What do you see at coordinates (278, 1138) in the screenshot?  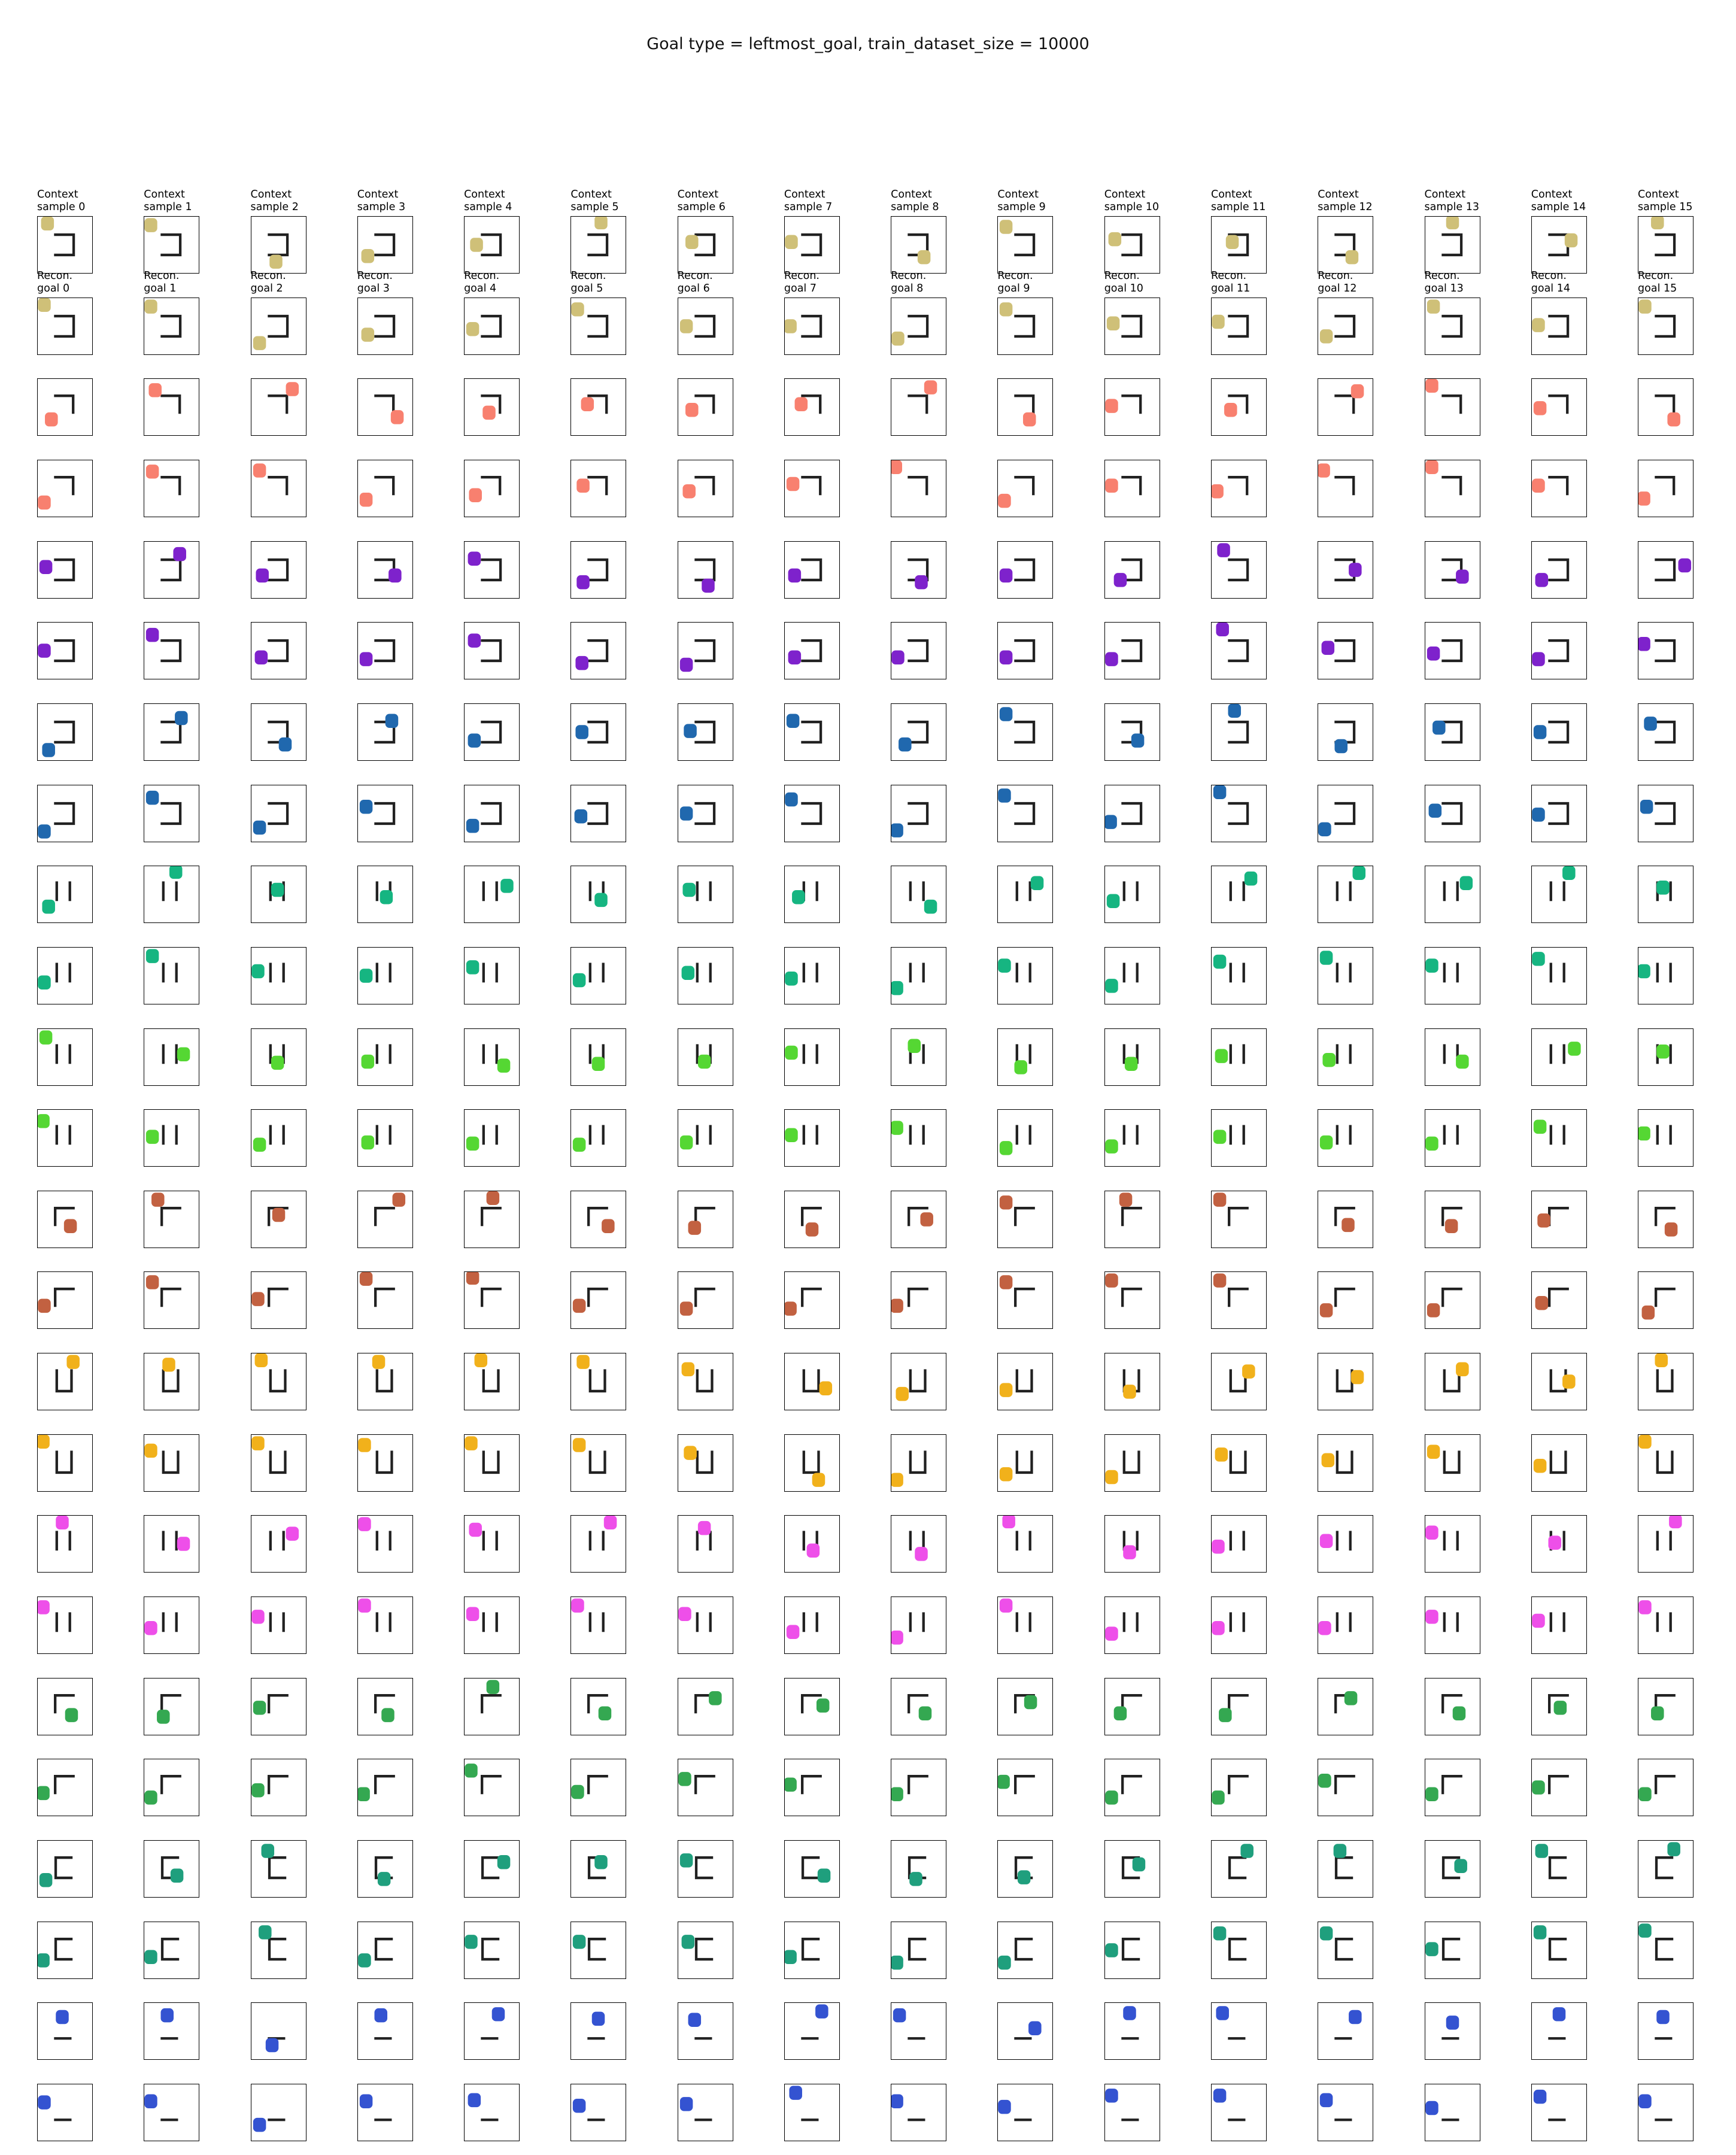 I see `subplot-lightgreen-recon-col2` at bounding box center [278, 1138].